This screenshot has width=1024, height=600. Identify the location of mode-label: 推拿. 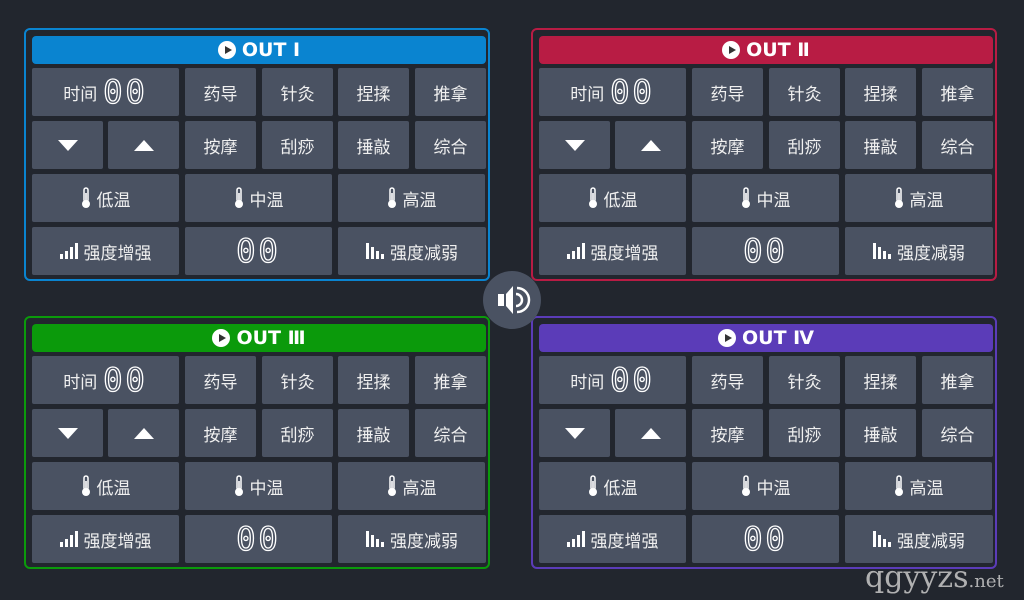
(957, 382).